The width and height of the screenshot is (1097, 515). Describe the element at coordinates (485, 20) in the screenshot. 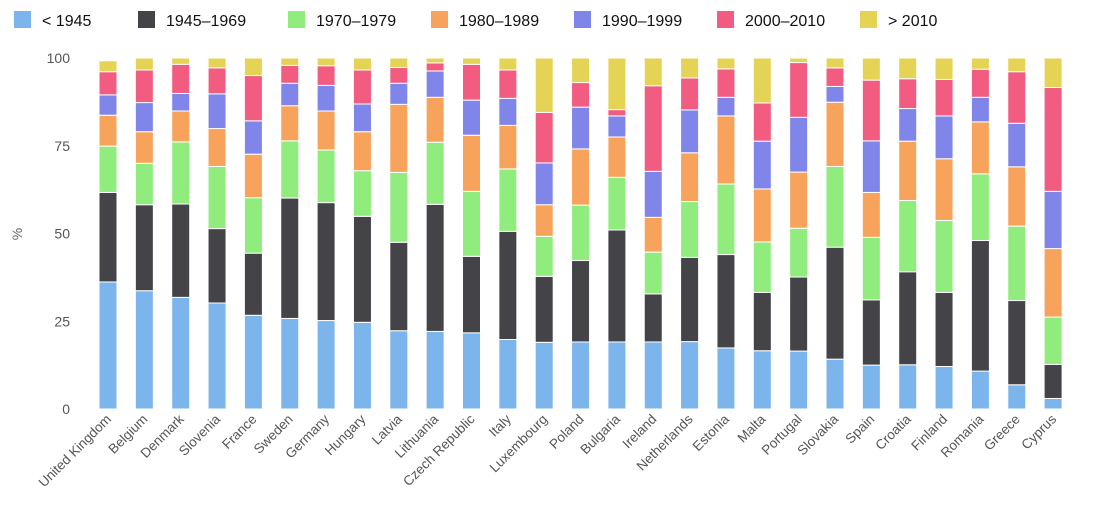

I see `legend-item-1980-1989: 1980–1989` at that location.